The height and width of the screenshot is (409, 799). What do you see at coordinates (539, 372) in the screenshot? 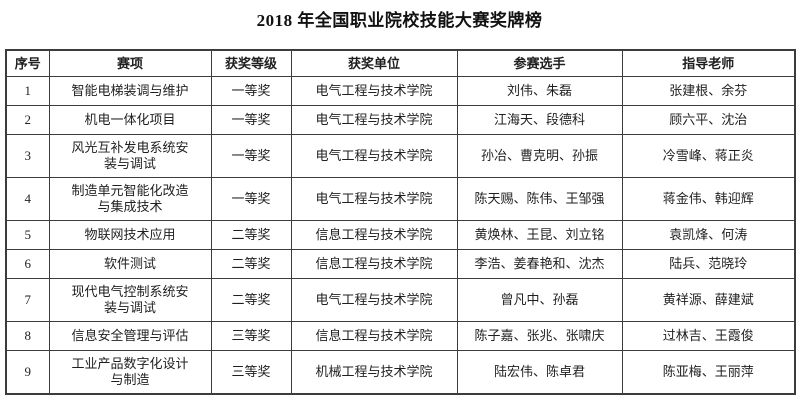
I see `cell-contestants: 陆宏伟、陈卓君` at bounding box center [539, 372].